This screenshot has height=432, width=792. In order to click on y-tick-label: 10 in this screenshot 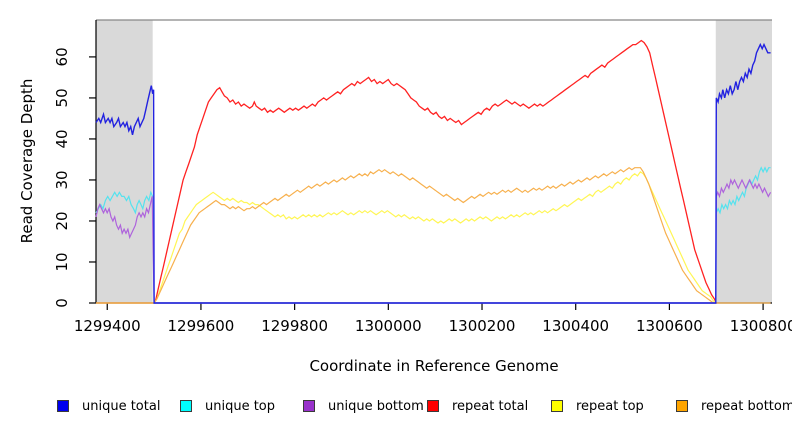, I will do `click(62, 261)`.